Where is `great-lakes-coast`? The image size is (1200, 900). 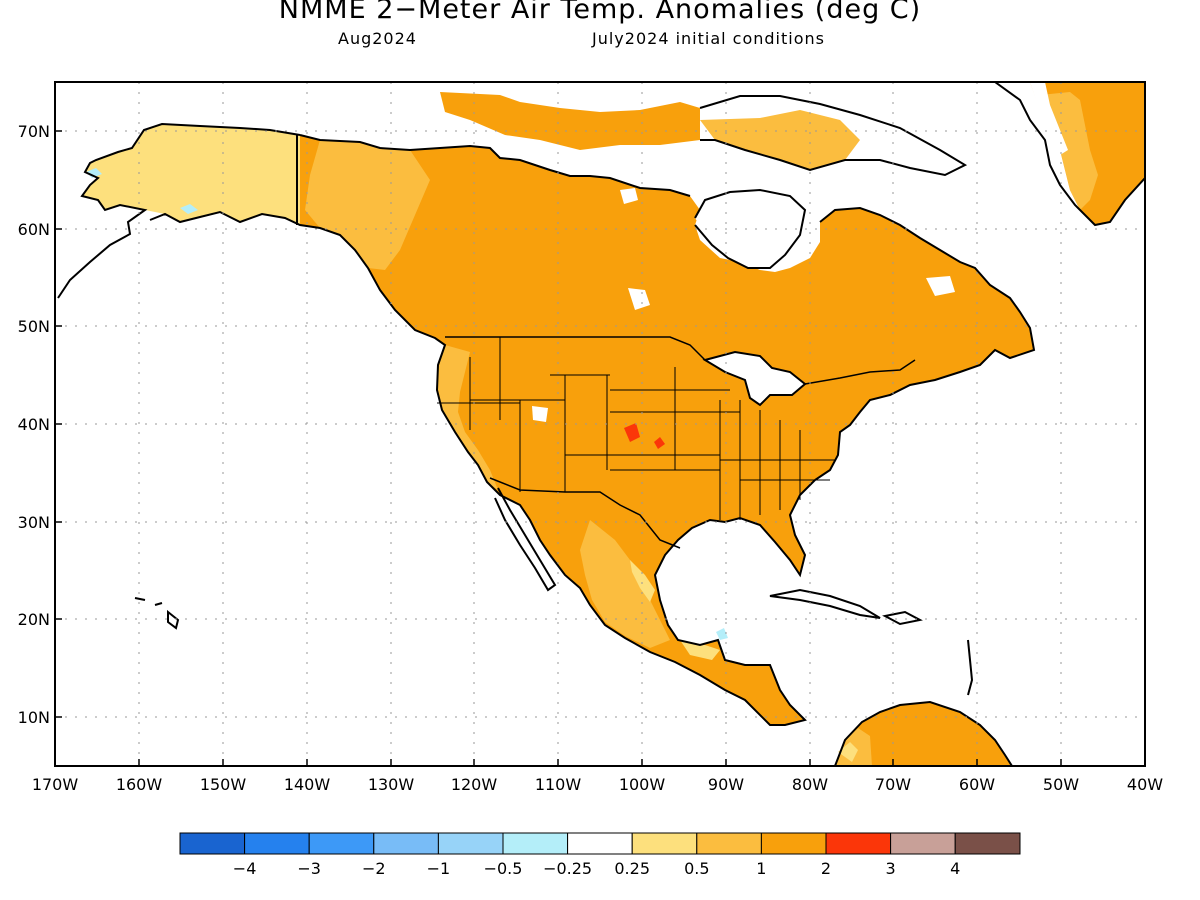 great-lakes-coast is located at coordinates (754, 378).